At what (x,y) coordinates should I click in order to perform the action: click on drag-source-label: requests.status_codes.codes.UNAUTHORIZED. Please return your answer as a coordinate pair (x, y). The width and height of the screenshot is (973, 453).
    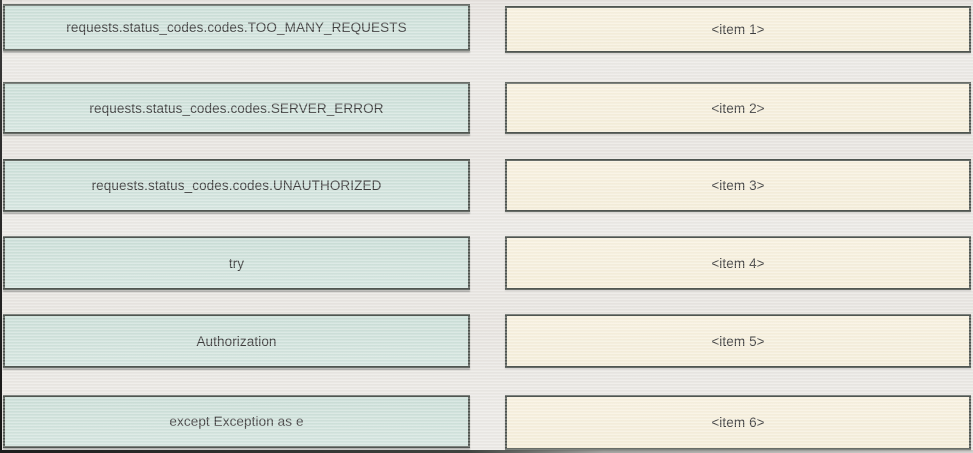
    Looking at the image, I should click on (236, 185).